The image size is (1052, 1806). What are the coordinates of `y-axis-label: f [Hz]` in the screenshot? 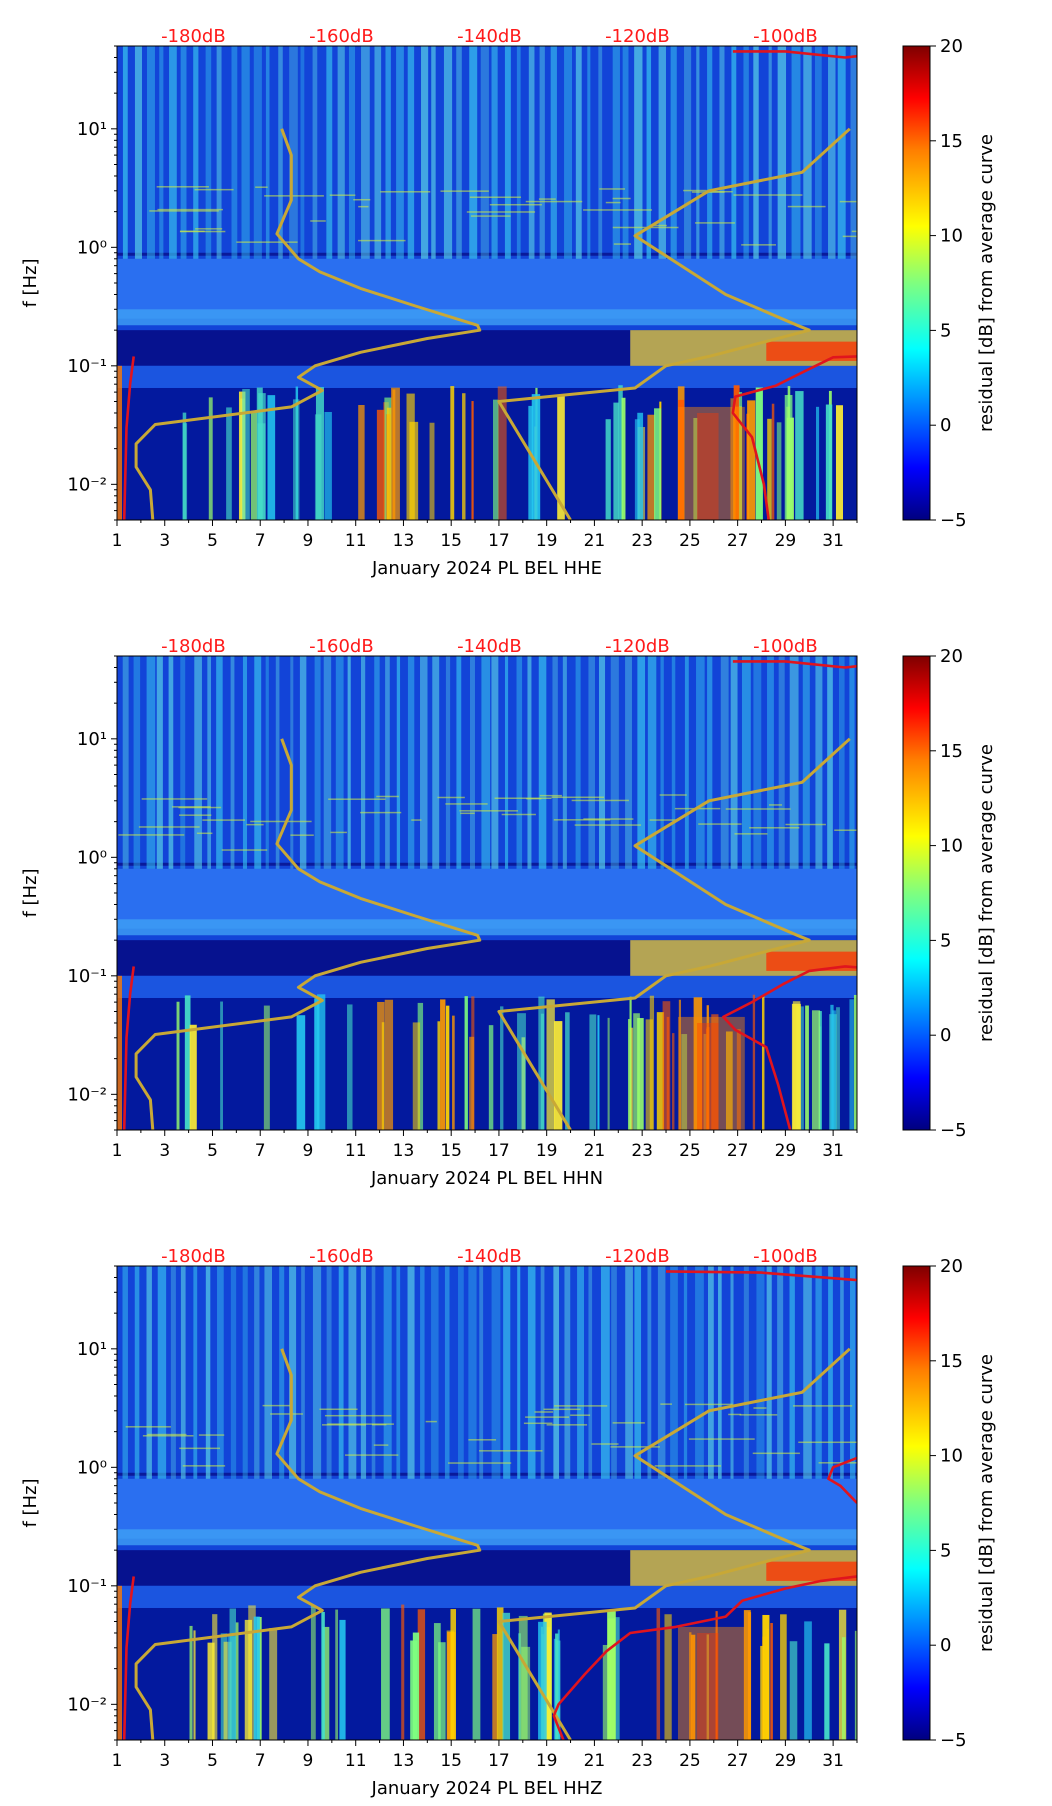 It's located at (30, 1502).